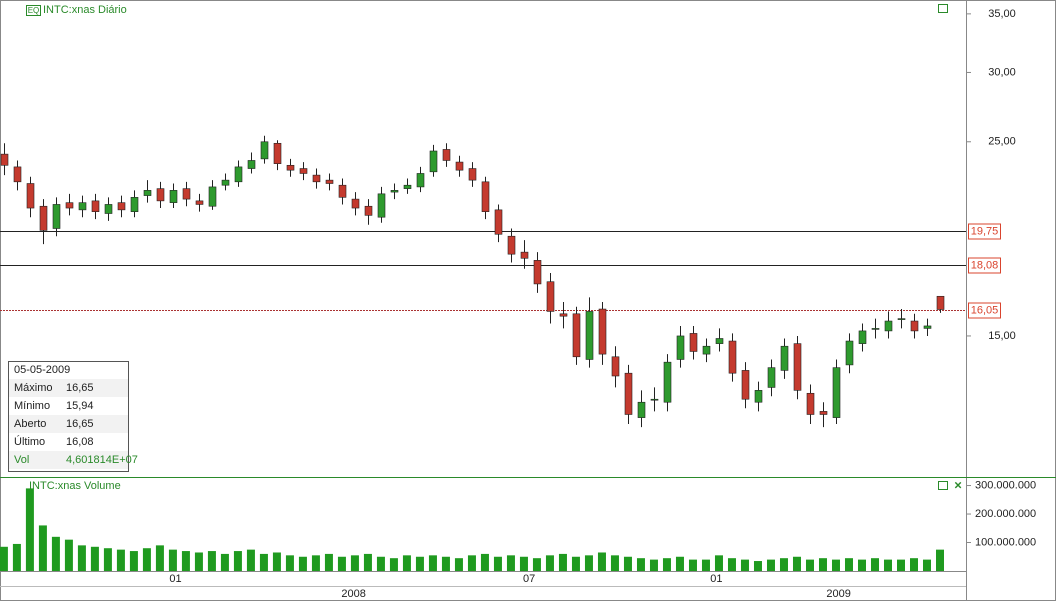 The image size is (1056, 606). I want to click on info-label: Mínimo, so click(32, 406).